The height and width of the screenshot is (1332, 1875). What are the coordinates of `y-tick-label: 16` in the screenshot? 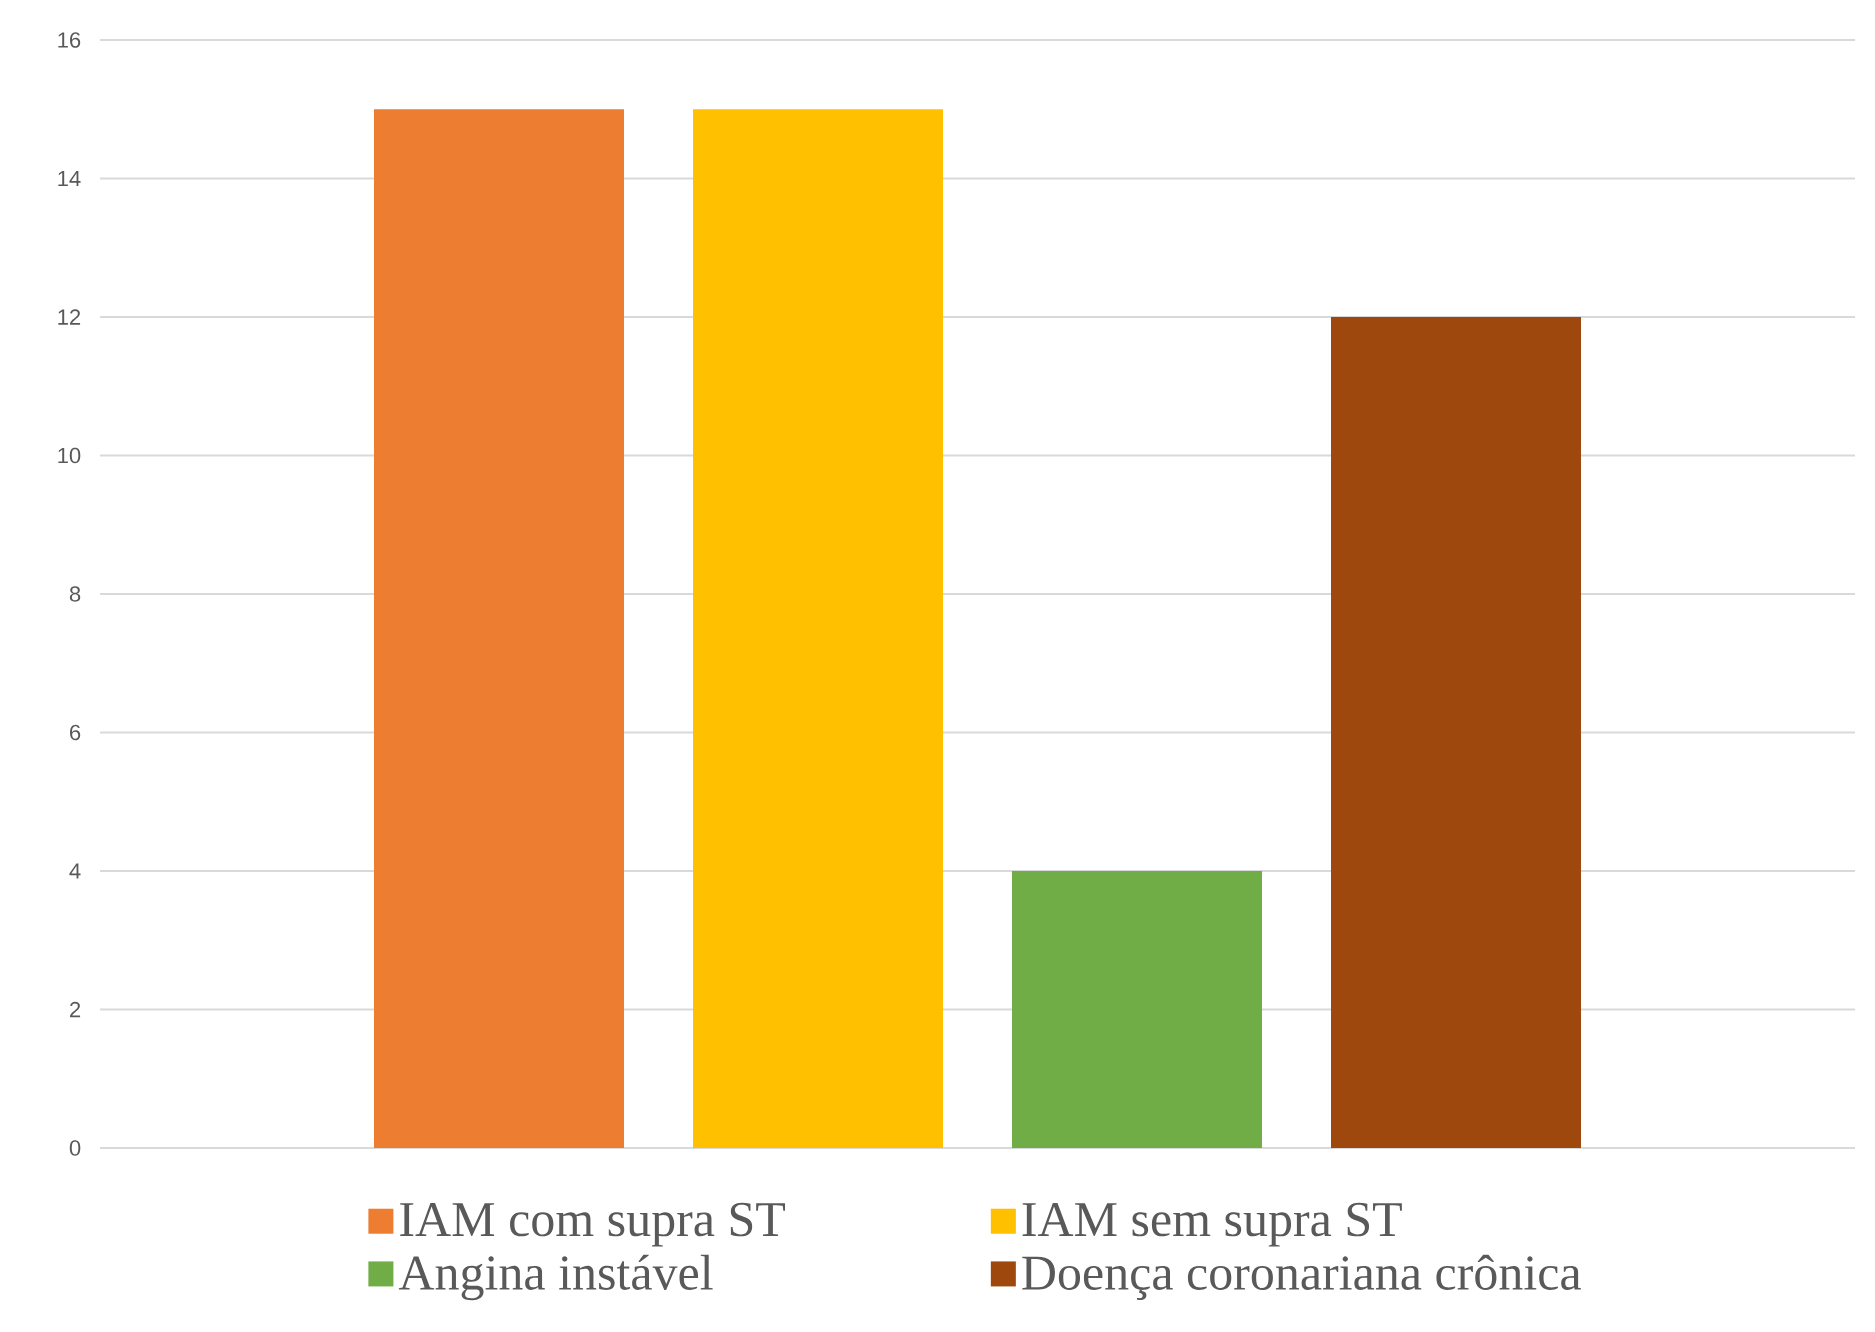 It's located at (69, 40).